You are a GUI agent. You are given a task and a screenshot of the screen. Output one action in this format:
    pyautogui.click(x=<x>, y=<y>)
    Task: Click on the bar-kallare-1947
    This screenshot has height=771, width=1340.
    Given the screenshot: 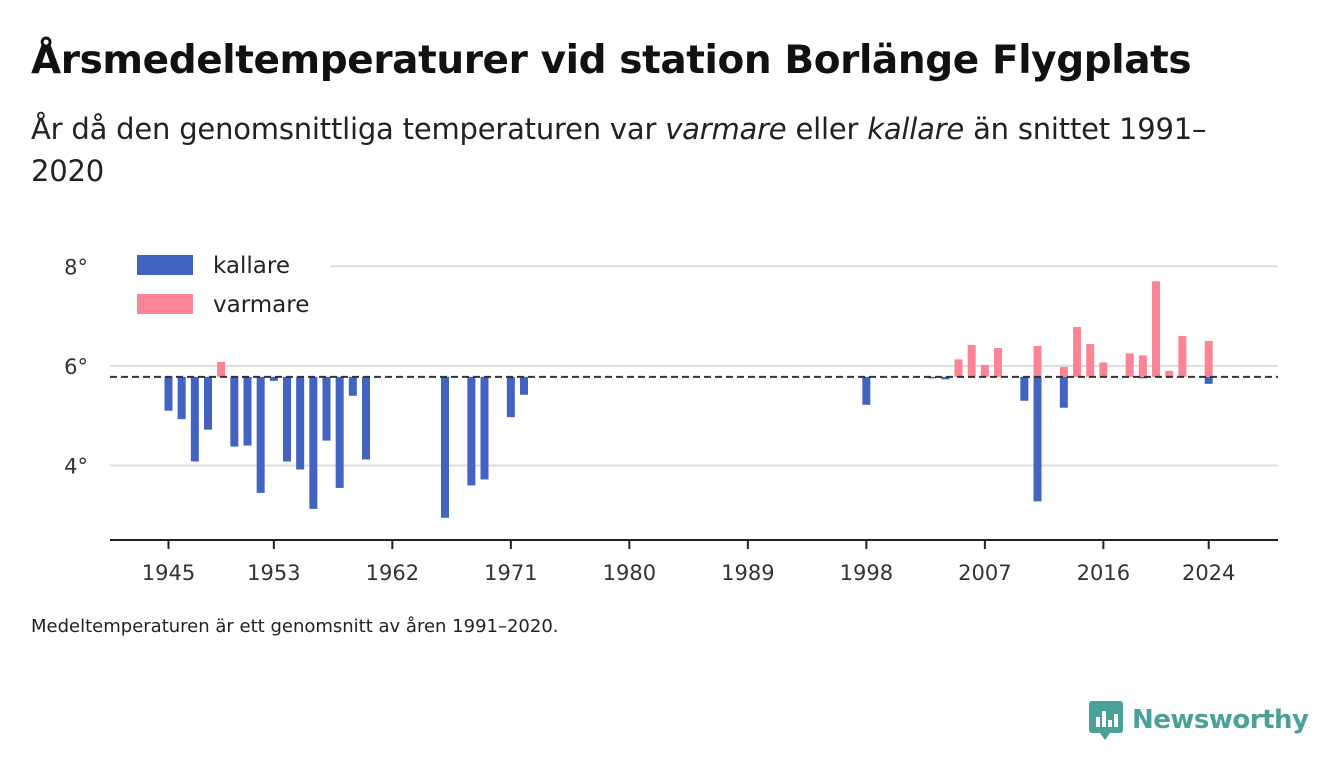 What is the action you would take?
    pyautogui.click(x=194, y=419)
    